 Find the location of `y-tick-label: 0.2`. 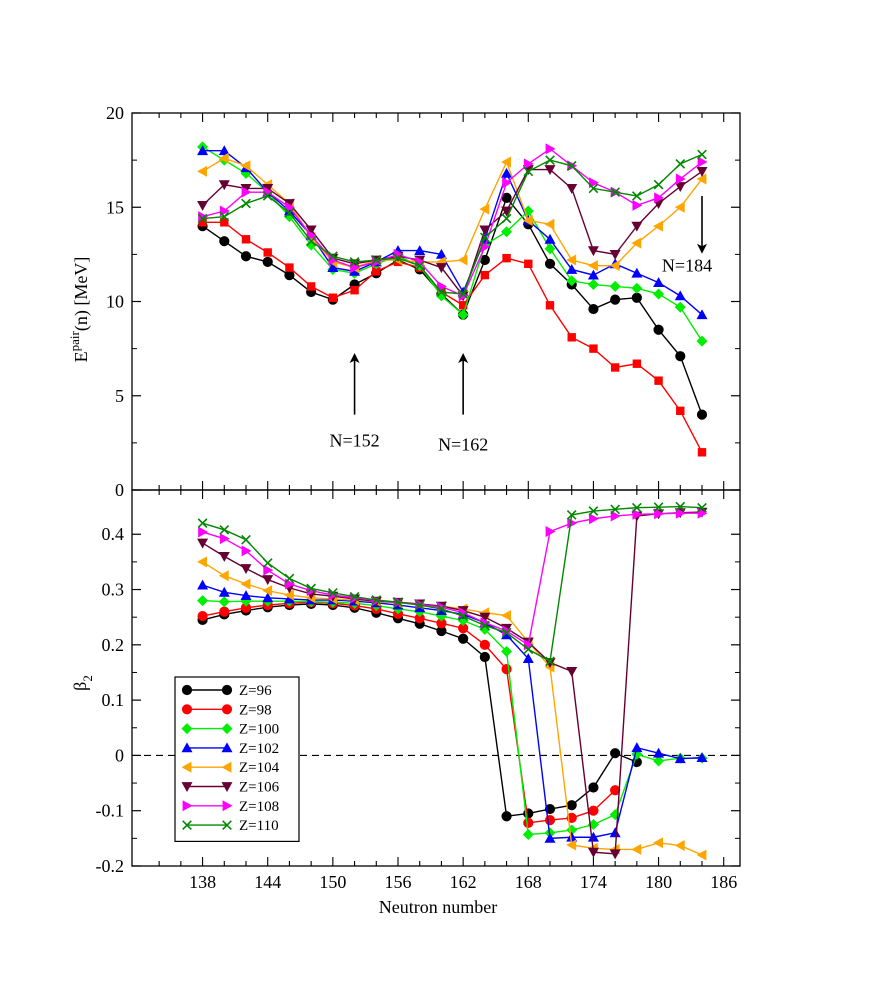

y-tick-label: 0.2 is located at coordinates (113, 645).